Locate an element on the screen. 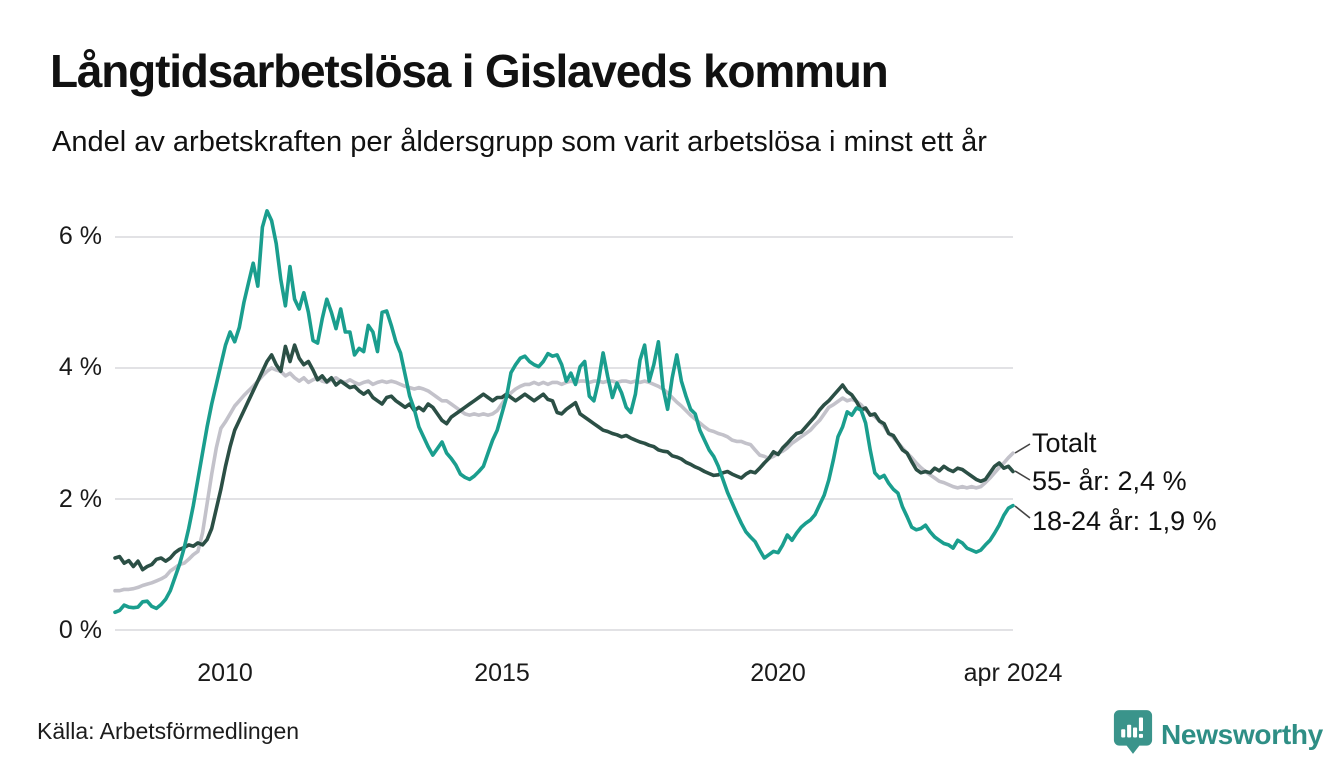 Image resolution: width=1340 pixels, height=780 pixels. source-note: Källa: Arbetsförmedlingen is located at coordinates (168, 731).